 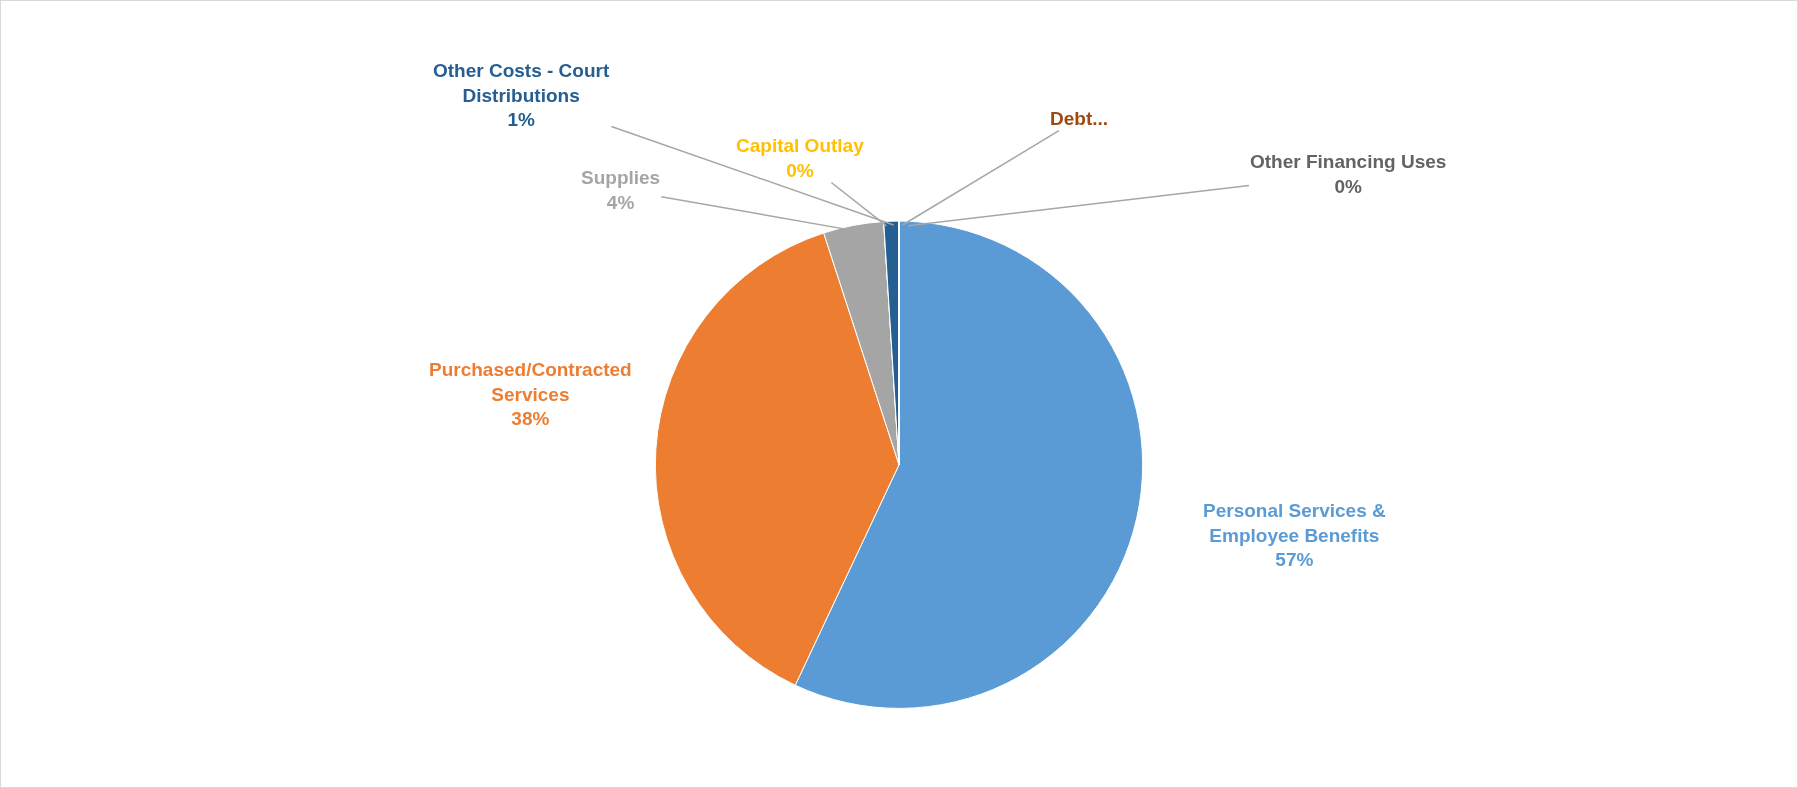 I want to click on data-label: 57%, so click(x=1294, y=560).